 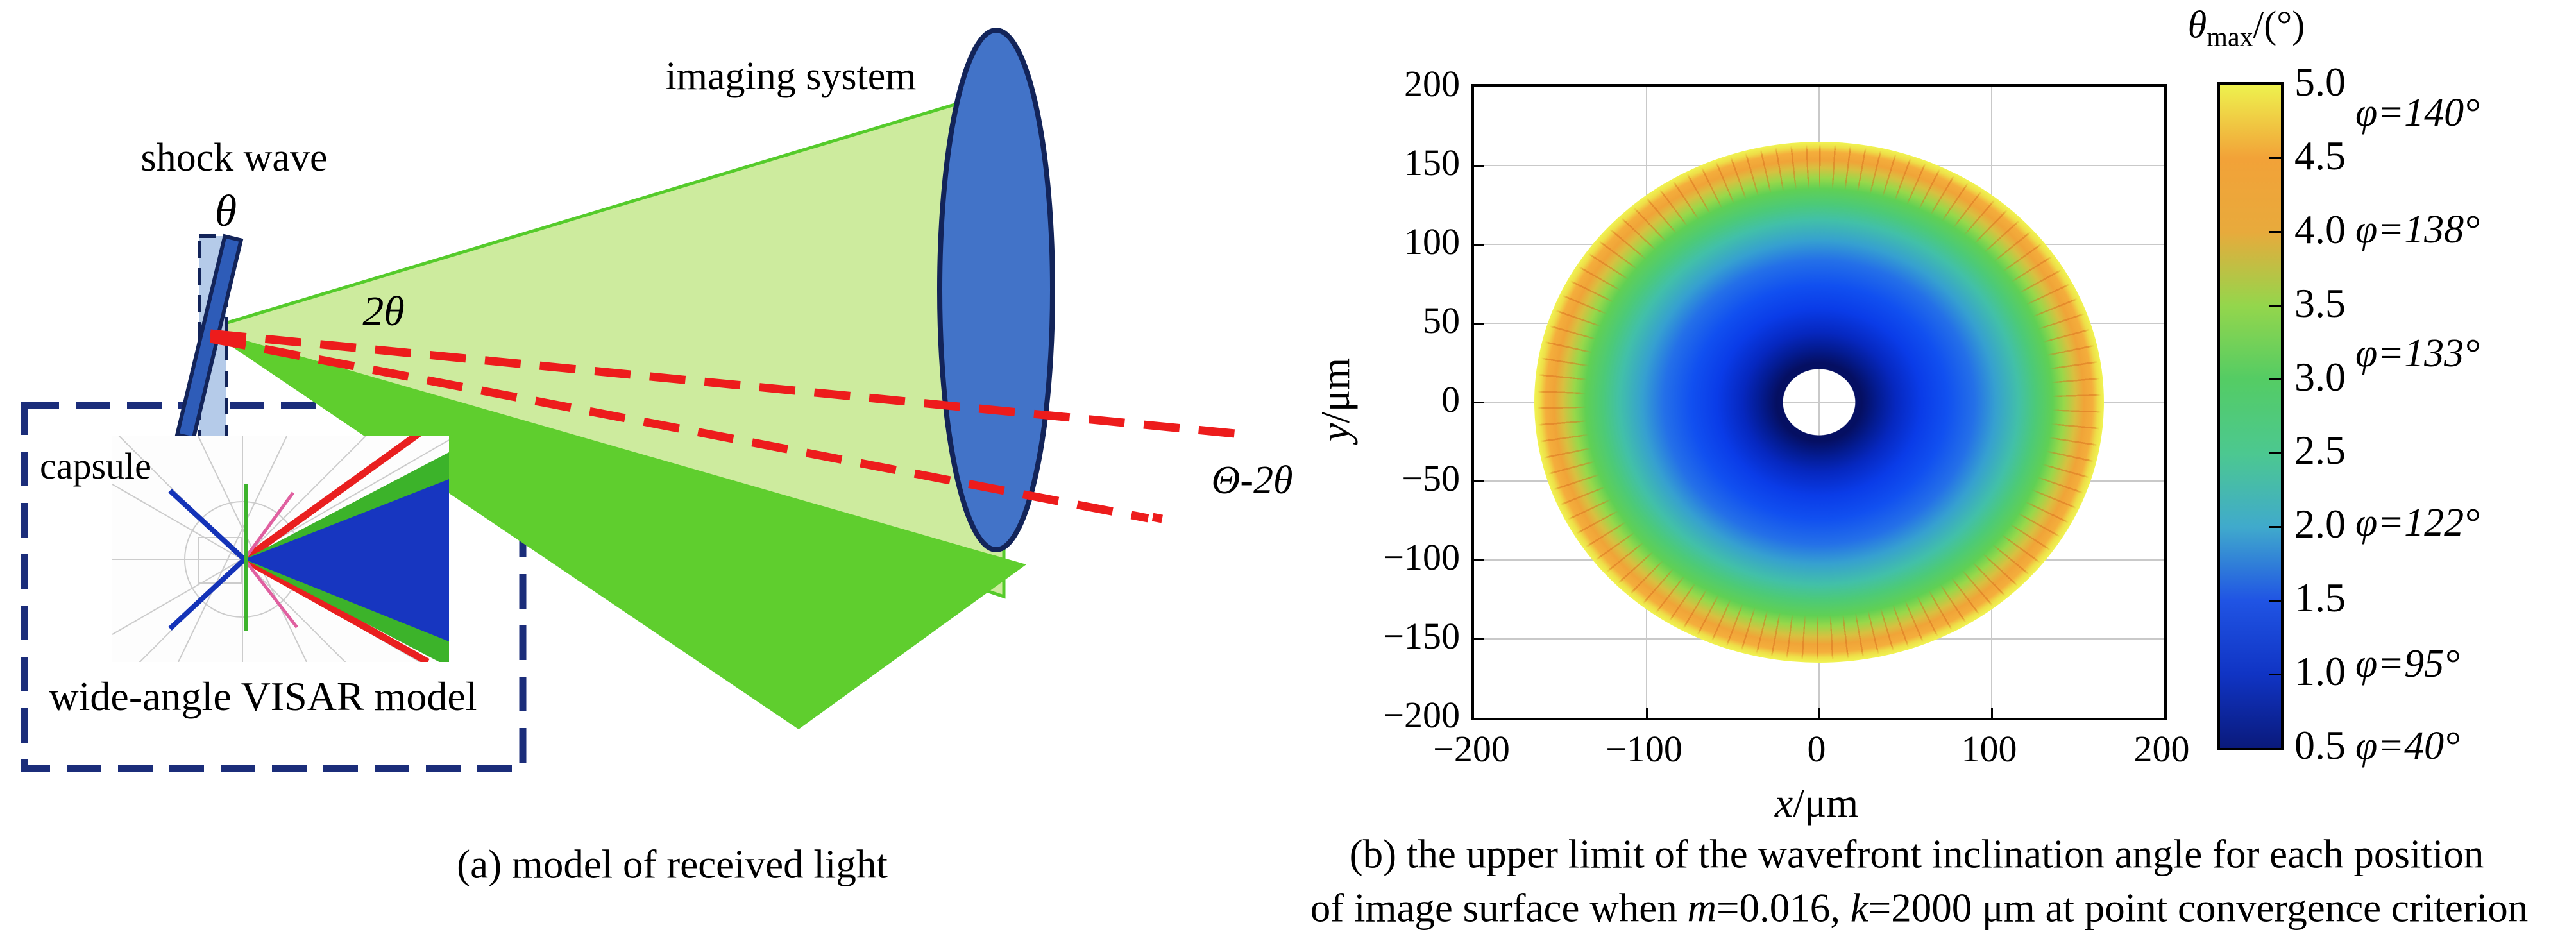 I want to click on colorbar-tick-label: 4.0, so click(x=2320, y=229).